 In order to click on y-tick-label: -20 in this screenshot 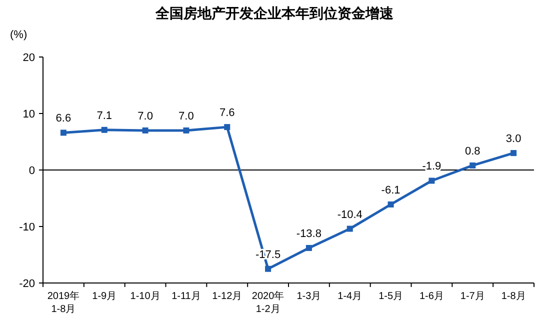, I will do `click(27, 284)`.